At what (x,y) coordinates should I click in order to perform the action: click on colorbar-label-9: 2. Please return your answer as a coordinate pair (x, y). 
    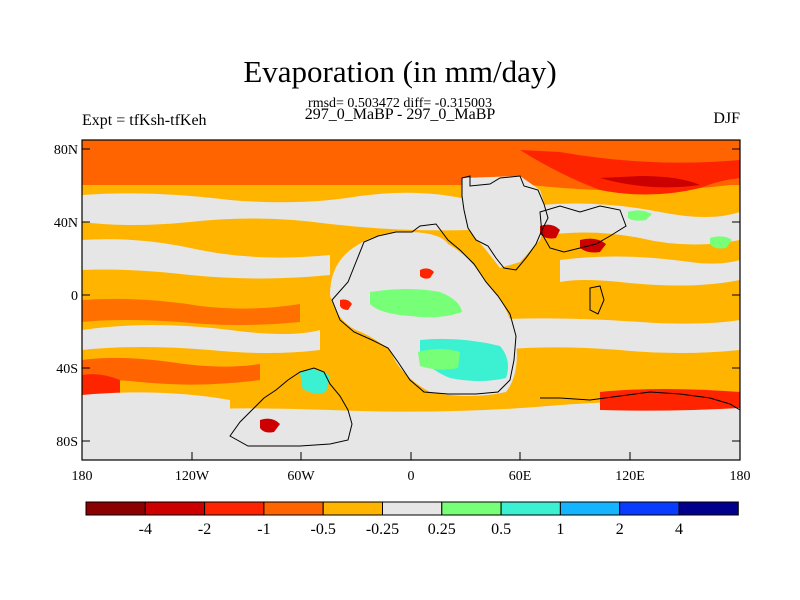
    Looking at the image, I should click on (620, 529).